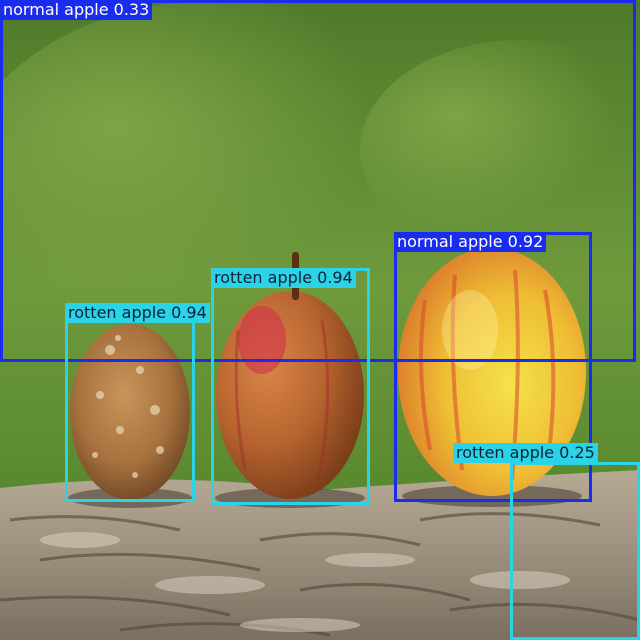  What do you see at coordinates (525, 241) in the screenshot?
I see `confidence-score: 0.92` at bounding box center [525, 241].